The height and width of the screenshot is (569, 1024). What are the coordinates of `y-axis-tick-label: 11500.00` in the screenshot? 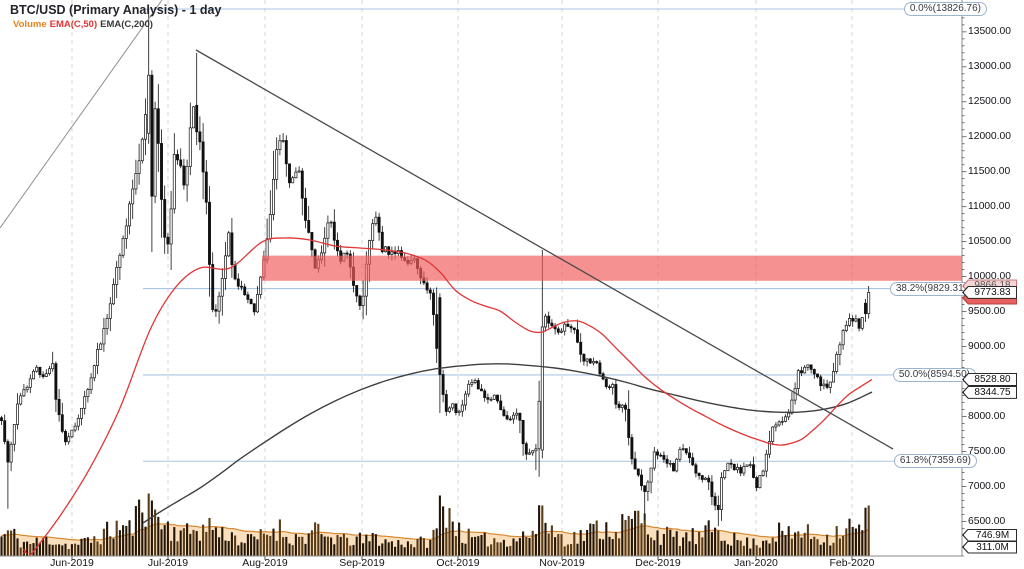 It's located at (989, 172).